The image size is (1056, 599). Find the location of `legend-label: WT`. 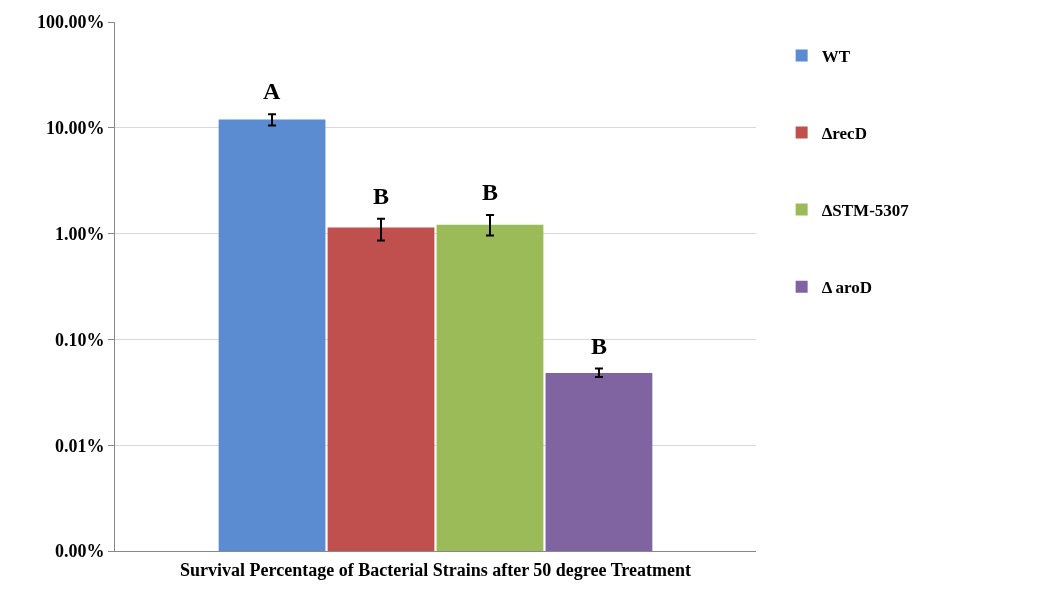

legend-label: WT is located at coordinates (836, 57).